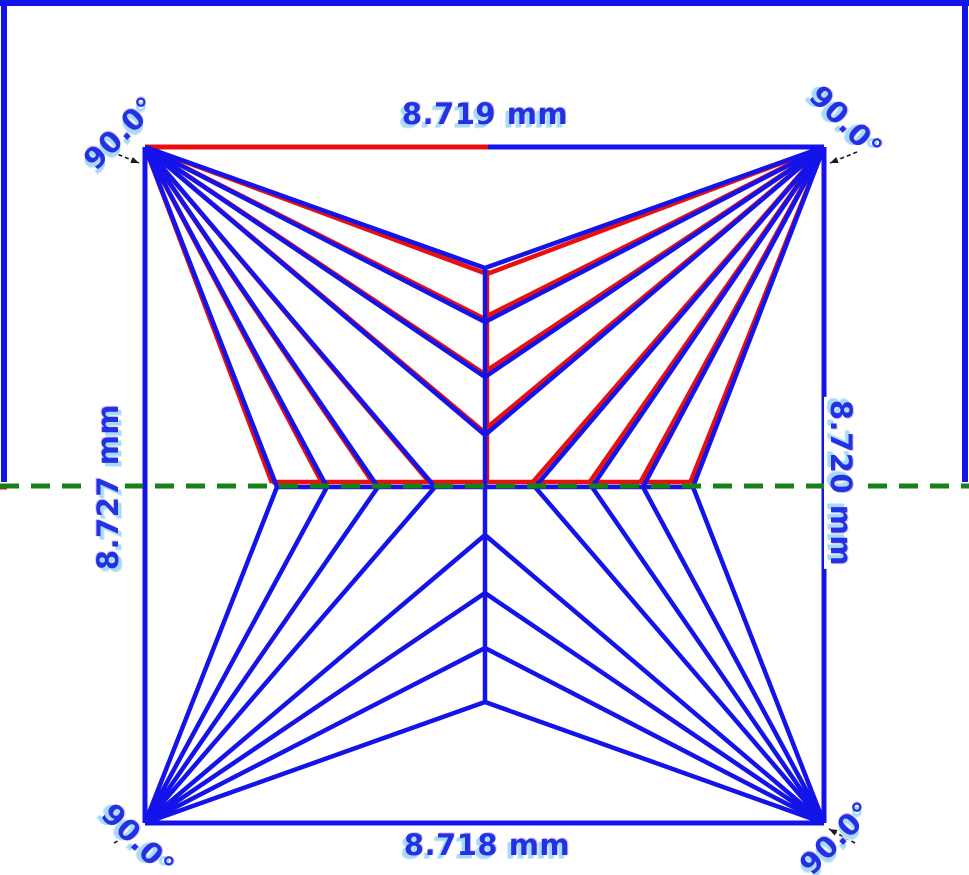 The height and width of the screenshot is (875, 969). Describe the element at coordinates (485, 114) in the screenshot. I see `top-width-label: 8.719 mm` at that location.